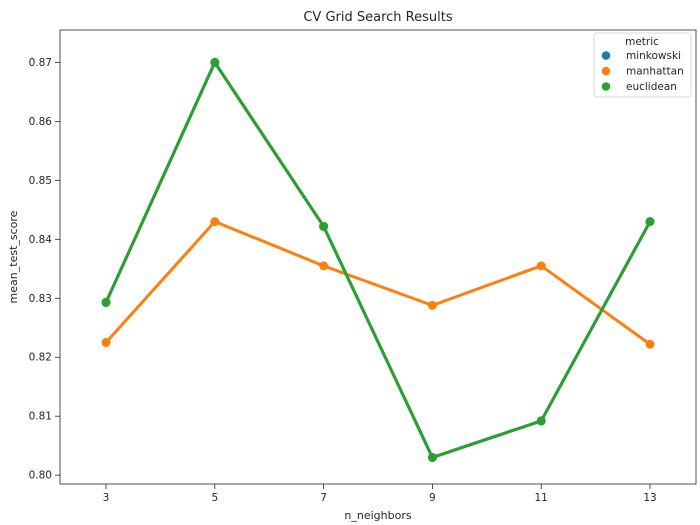  Describe the element at coordinates (40, 299) in the screenshot. I see `y-tick-label: 0.83` at that location.